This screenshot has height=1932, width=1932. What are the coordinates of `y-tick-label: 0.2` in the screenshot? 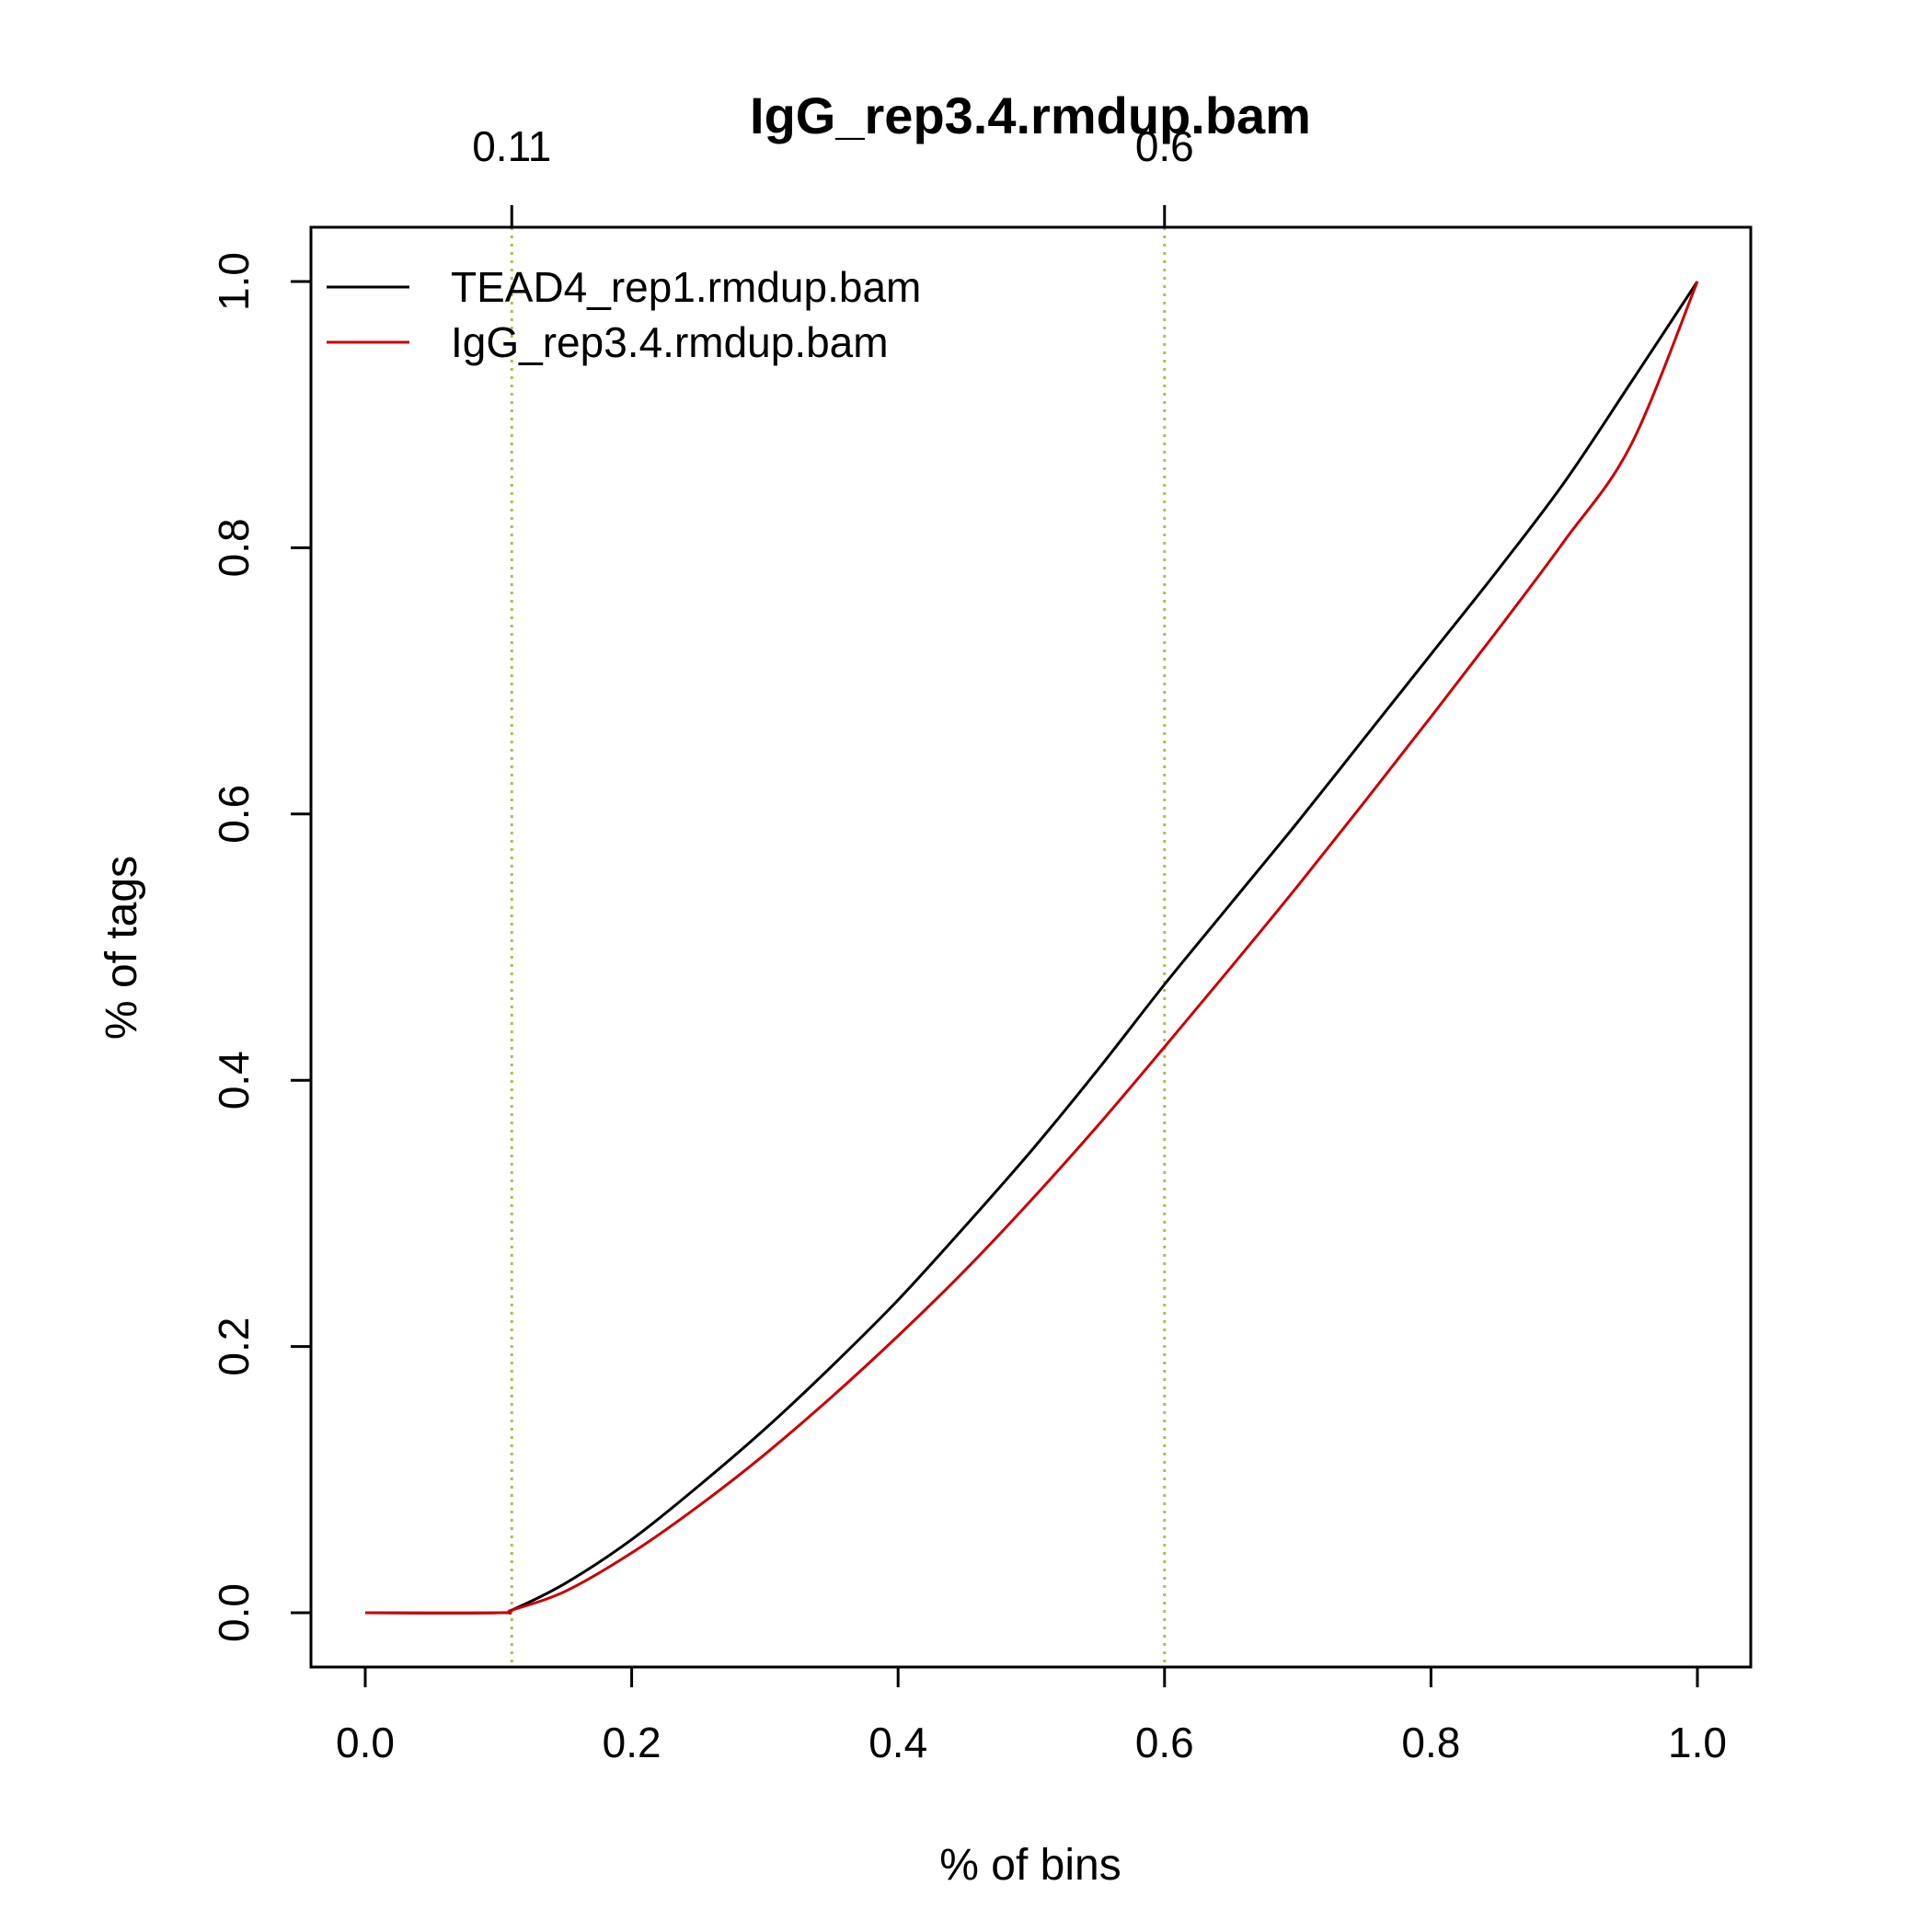 It's located at (234, 1346).